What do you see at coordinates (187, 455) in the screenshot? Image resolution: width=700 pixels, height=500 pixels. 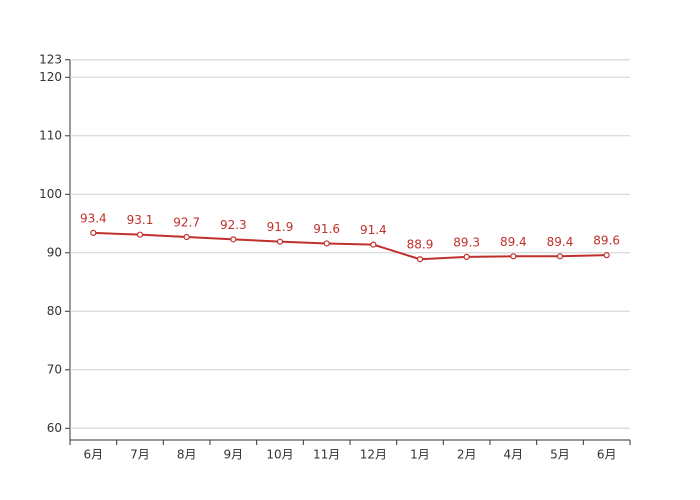 I see `x-tick-label: 8月` at bounding box center [187, 455].